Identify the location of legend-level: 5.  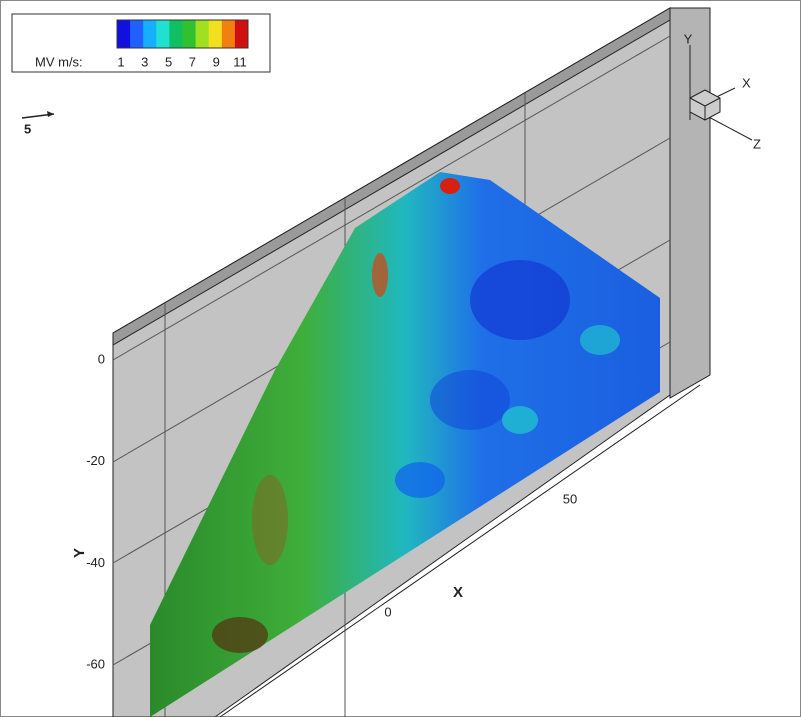
(168, 61).